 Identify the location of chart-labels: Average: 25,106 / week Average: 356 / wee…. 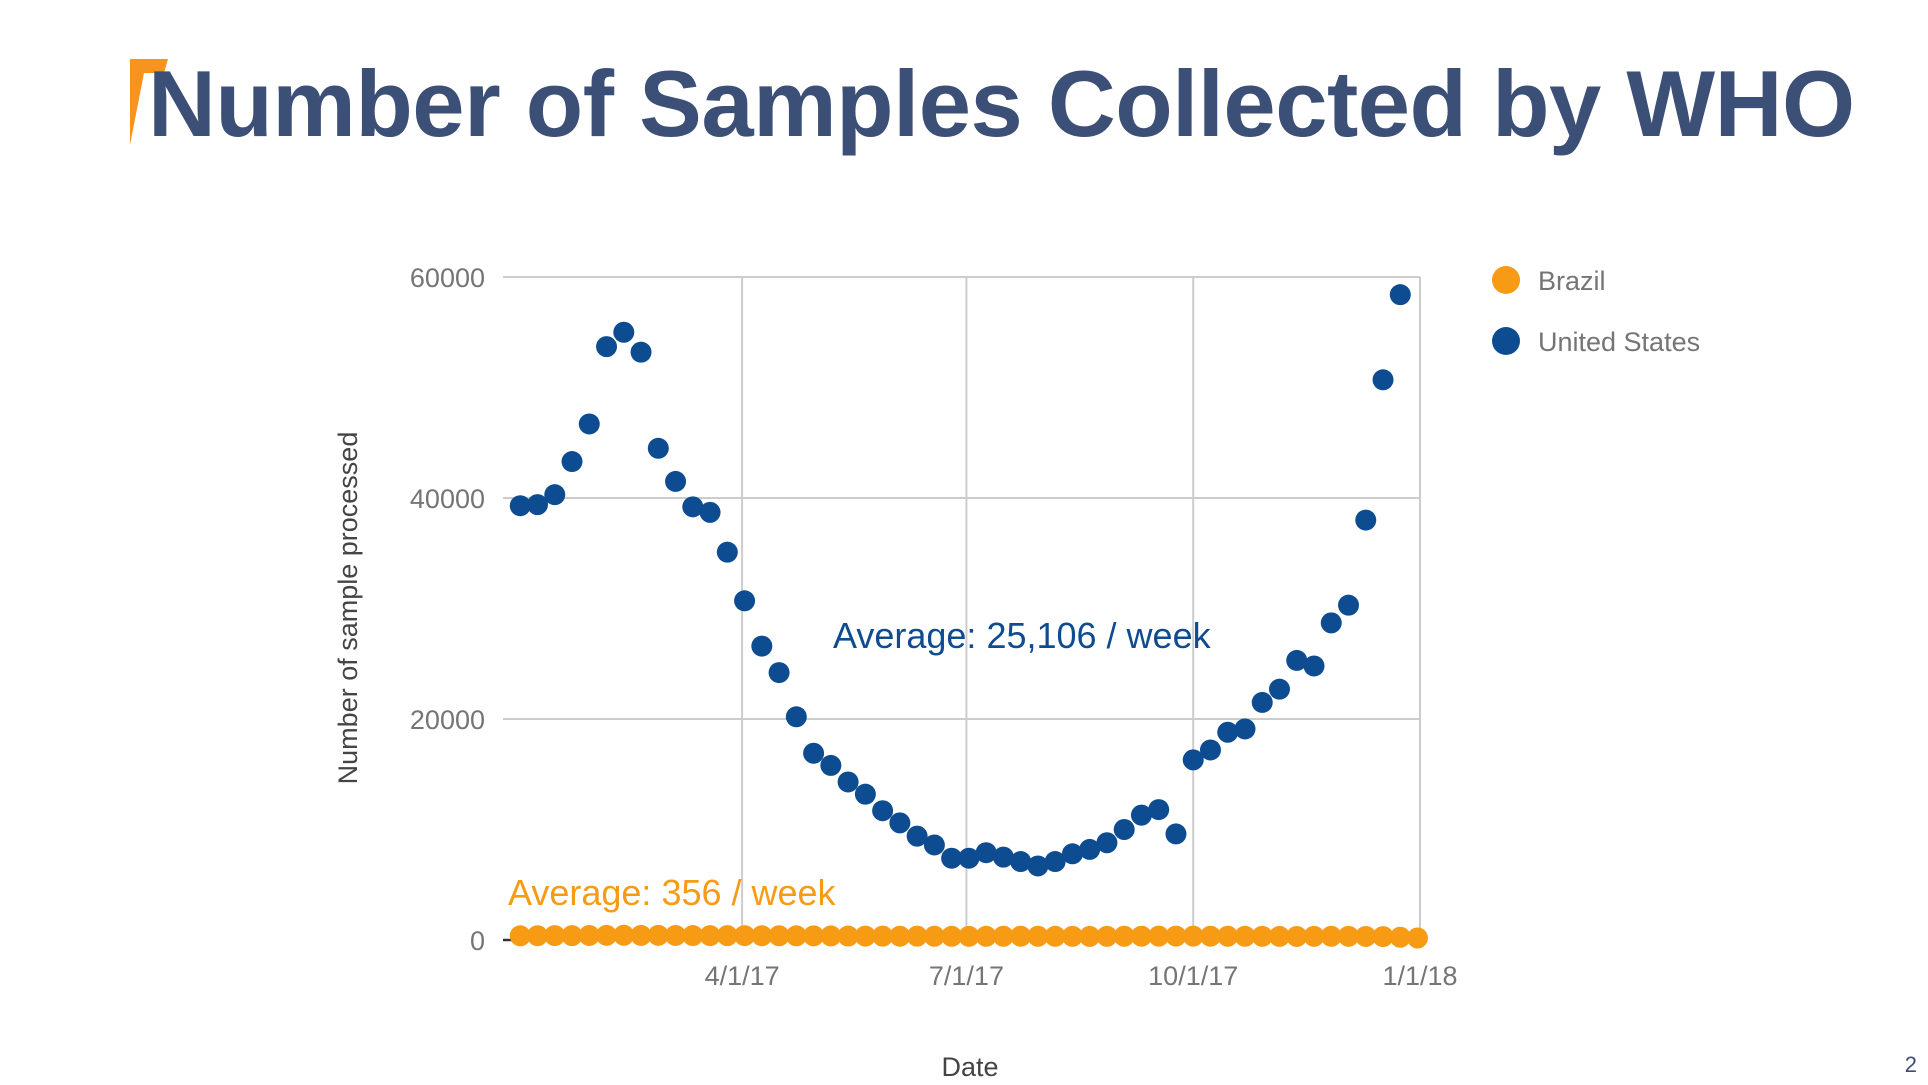
(860, 764).